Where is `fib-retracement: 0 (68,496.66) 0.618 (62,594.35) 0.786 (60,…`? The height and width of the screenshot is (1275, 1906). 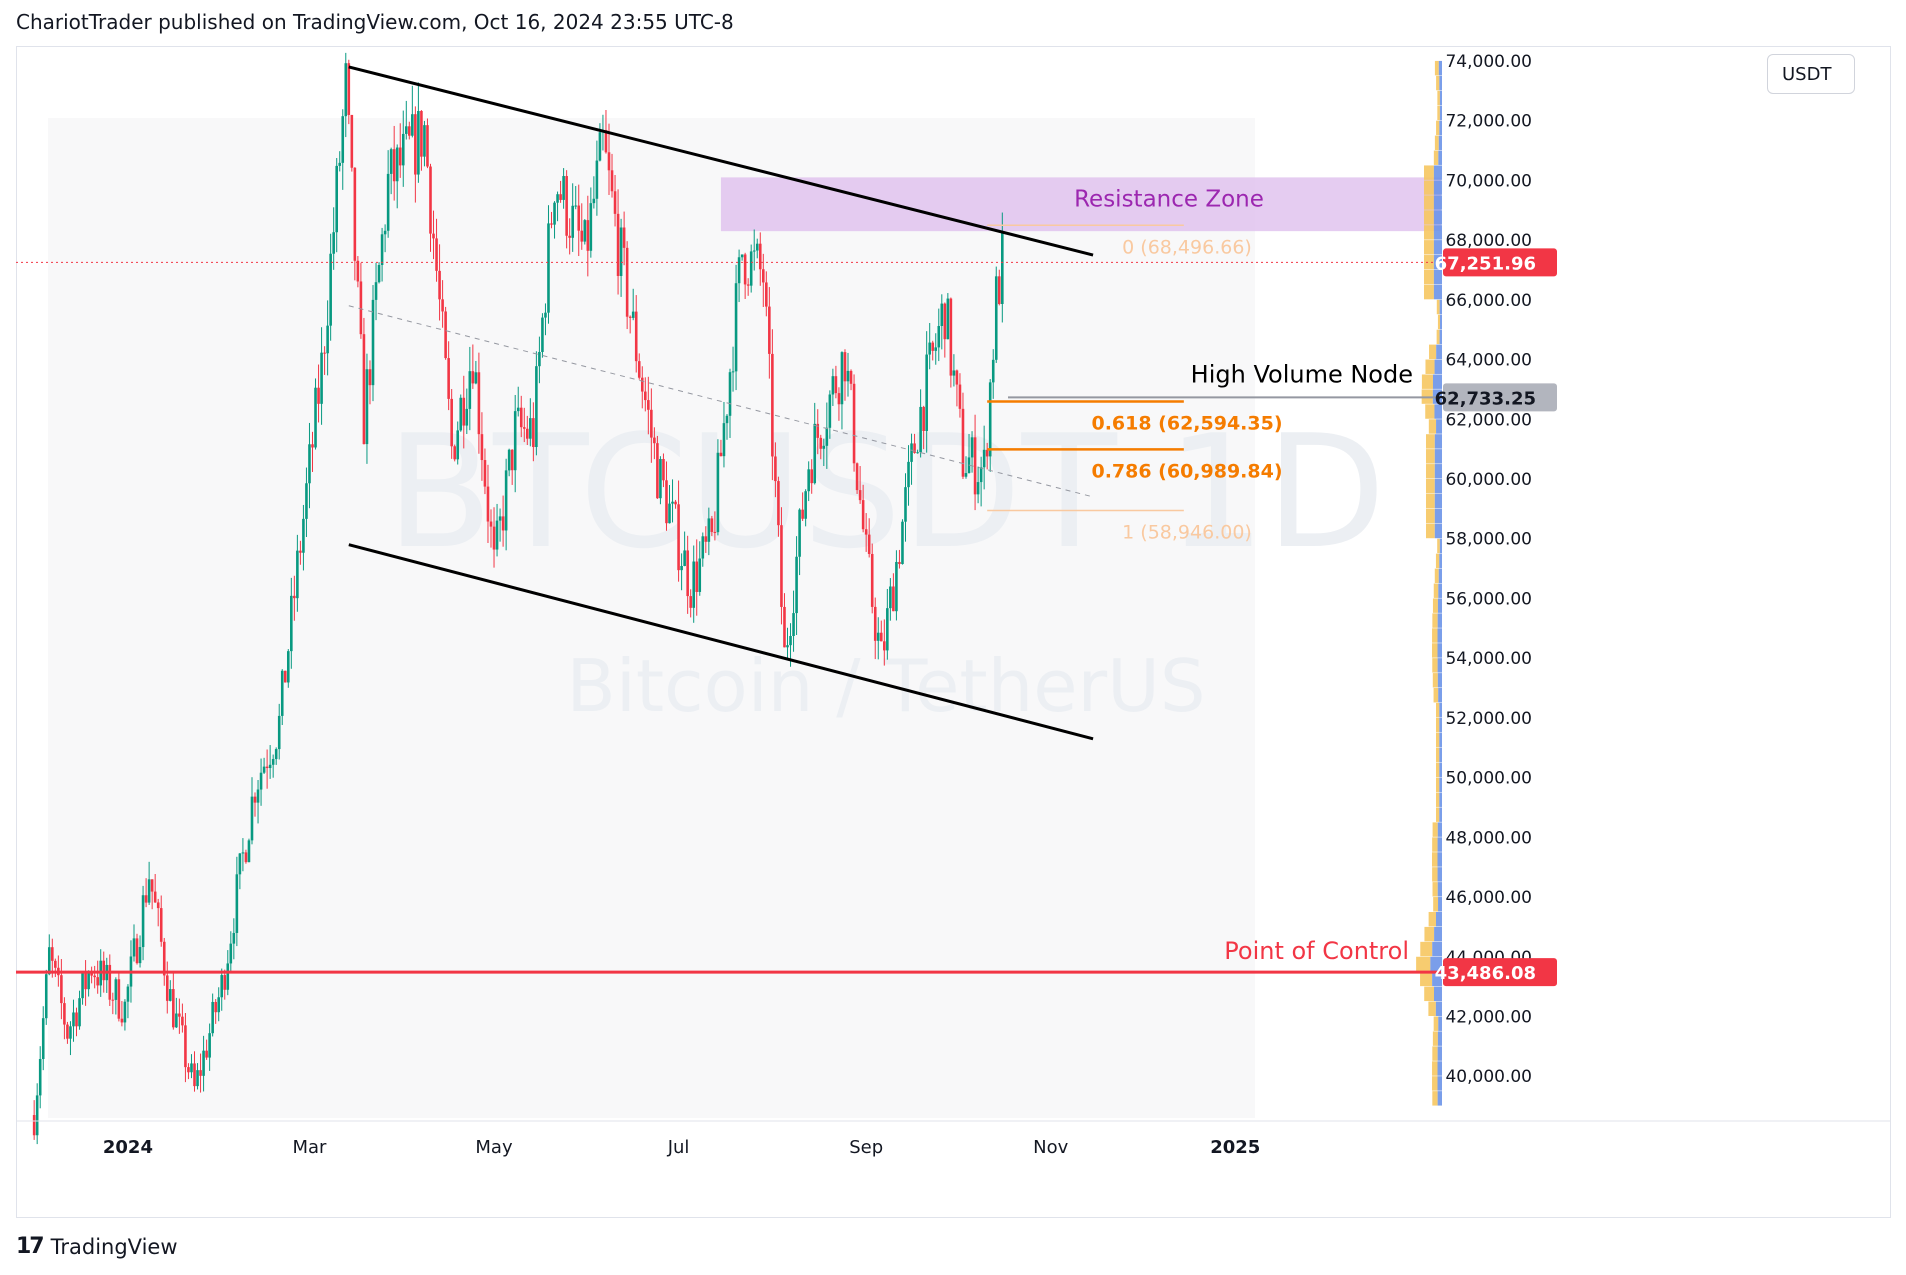 fib-retracement: 0 (68,496.66) 0.618 (62,594.35) 0.786 (60,… is located at coordinates (1135, 383).